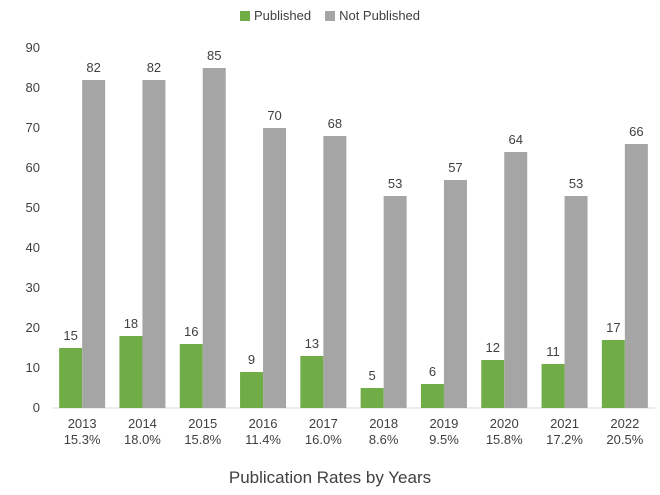 The image size is (660, 495). What do you see at coordinates (131, 323) in the screenshot?
I see `data-label: 18` at bounding box center [131, 323].